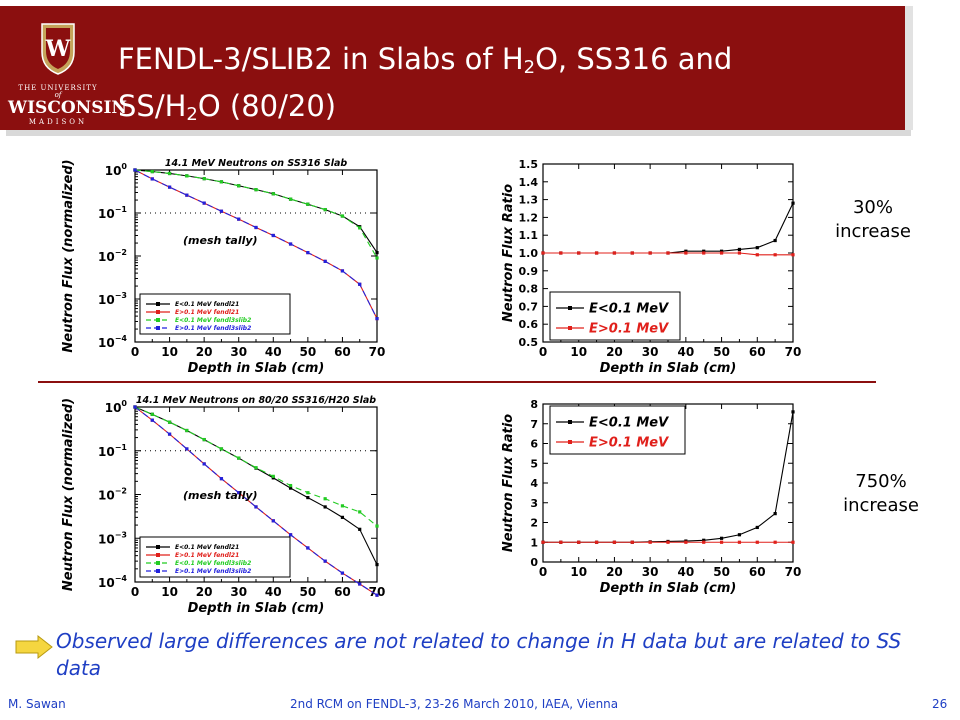 Image resolution: width=960 pixels, height=720 pixels. What do you see at coordinates (112, 299) in the screenshot?
I see `y-tick-label: 10⁻³` at bounding box center [112, 299].